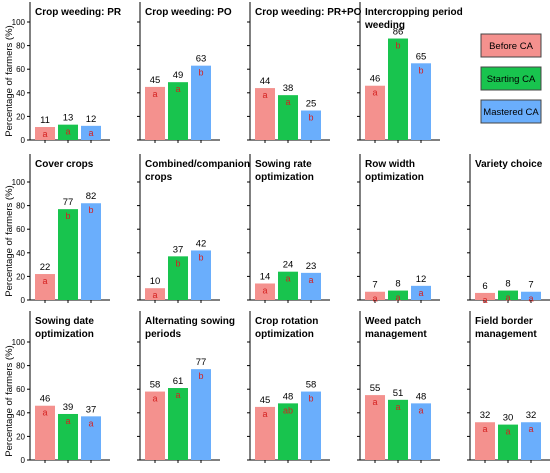  I want to click on value-label: 44, so click(265, 81).